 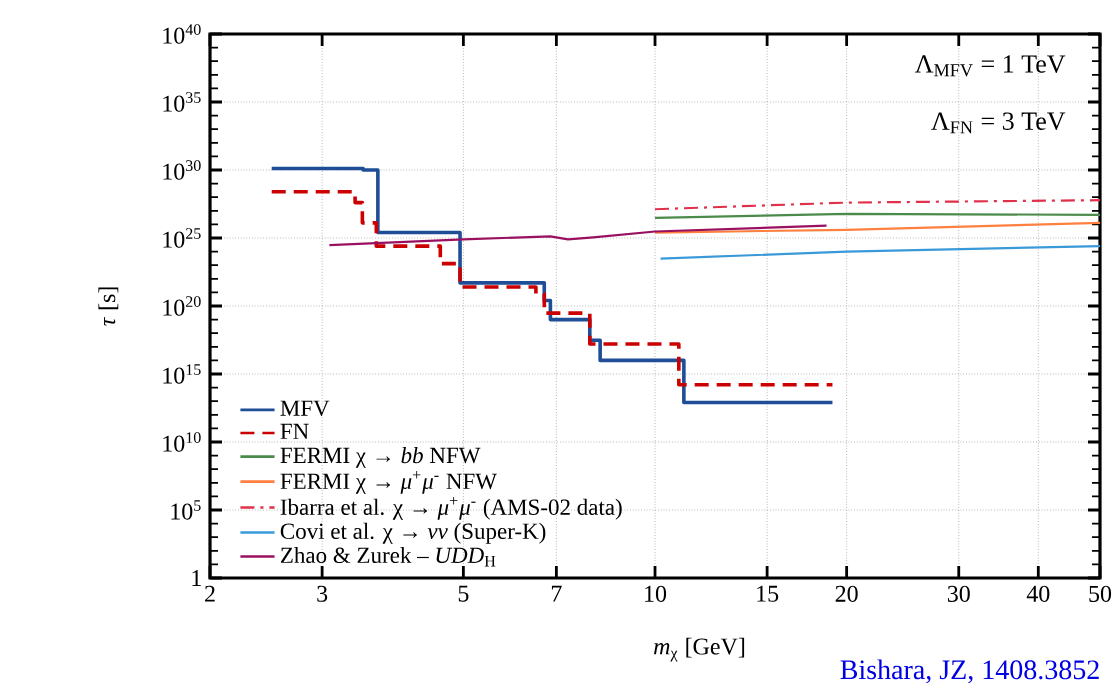 I want to click on y-tick-label: 10$^{20}$, so click(x=182, y=306).